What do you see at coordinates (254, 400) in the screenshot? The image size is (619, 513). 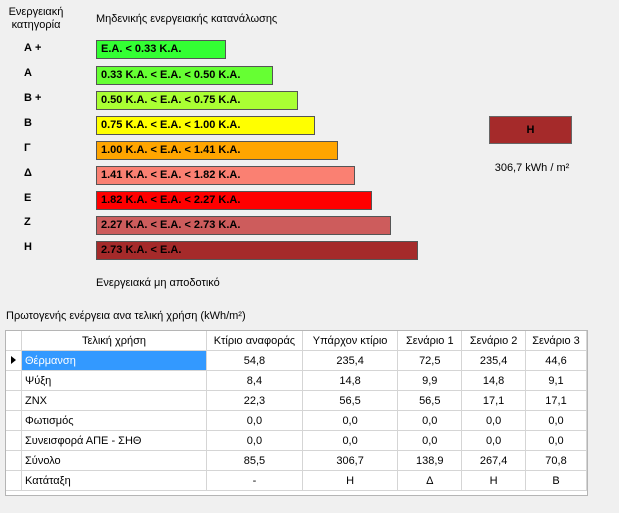 I see `value-cell: 22,3` at bounding box center [254, 400].